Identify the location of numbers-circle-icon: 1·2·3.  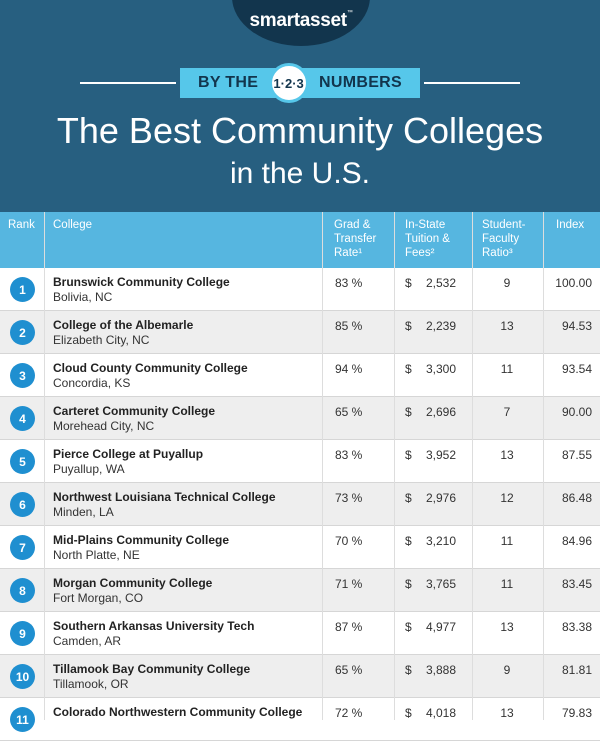
(288, 83).